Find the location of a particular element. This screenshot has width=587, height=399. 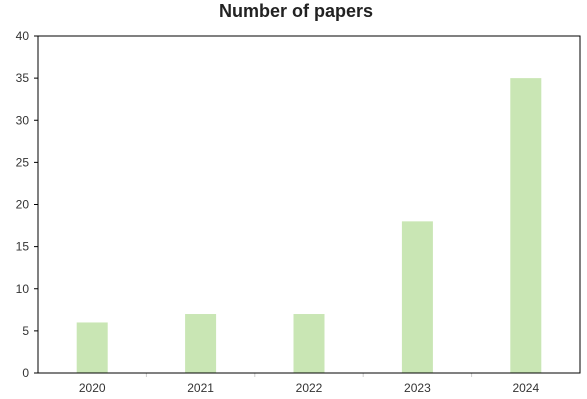

x-tick-label: 2022 is located at coordinates (309, 388).